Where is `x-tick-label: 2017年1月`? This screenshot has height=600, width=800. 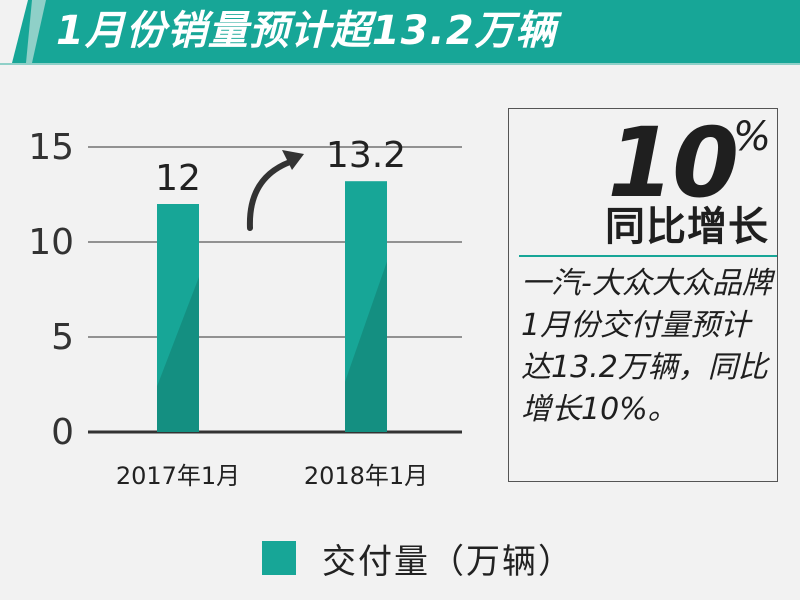 x-tick-label: 2017年1月 is located at coordinates (178, 476).